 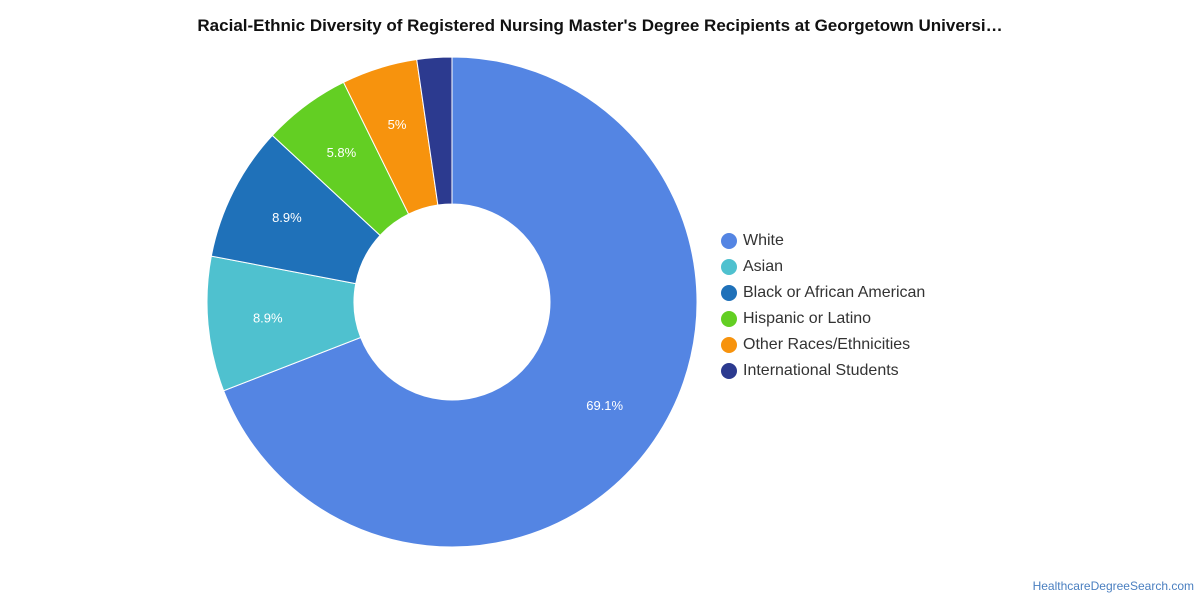 I want to click on legend-item-white: White, so click(x=823, y=241).